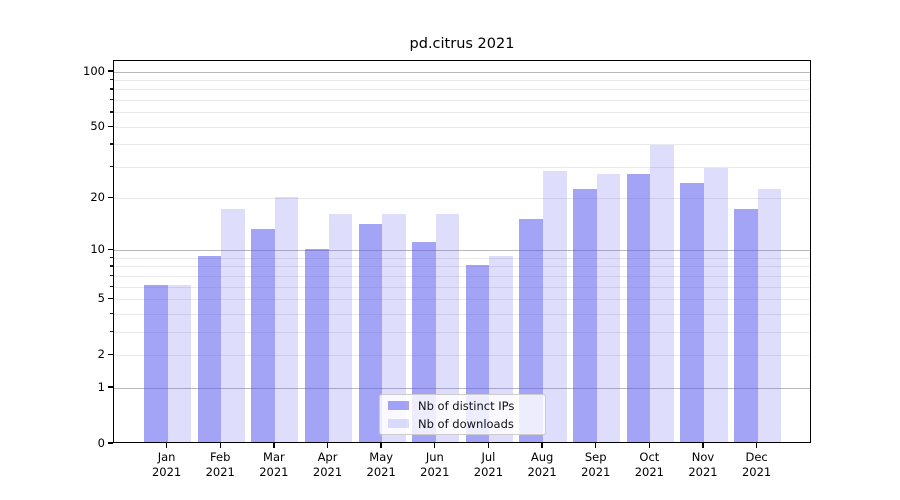 The width and height of the screenshot is (900, 500). Describe the element at coordinates (466, 423) in the screenshot. I see `legend-label-downloads: Nb of downloads` at that location.